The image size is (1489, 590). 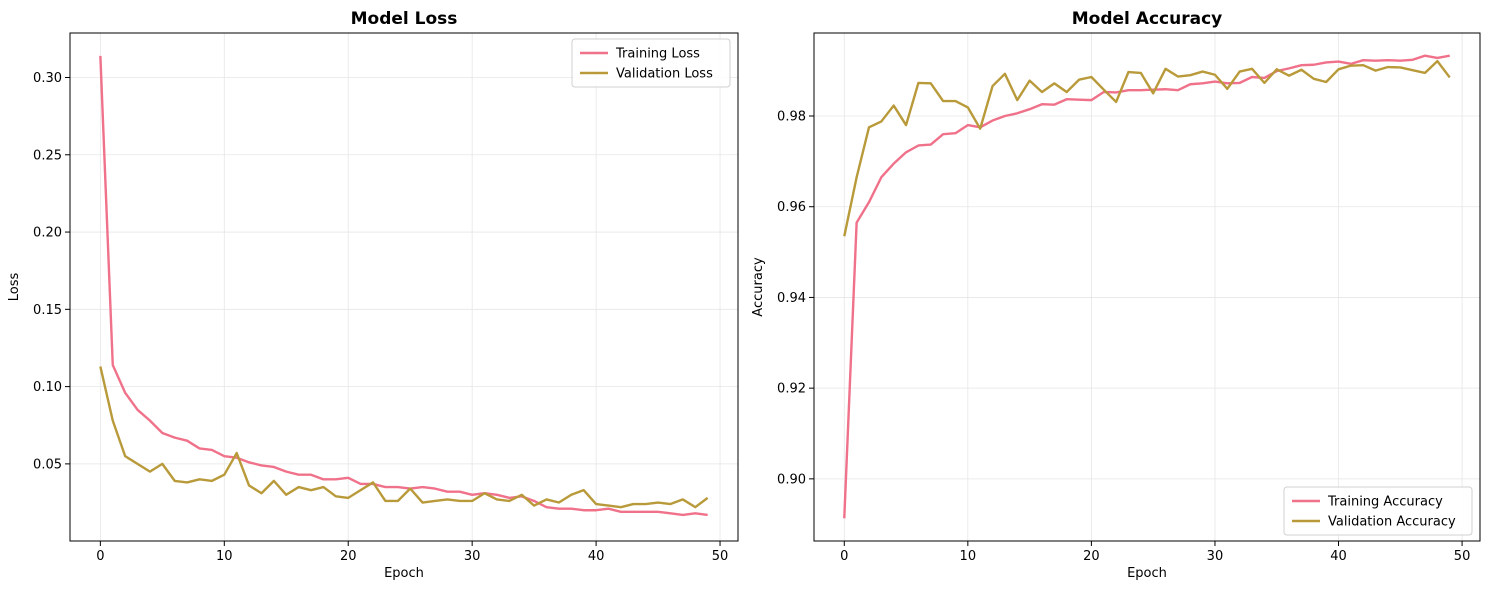 What do you see at coordinates (791, 298) in the screenshot?
I see `chart-1-ytick-label-2: 0.94` at bounding box center [791, 298].